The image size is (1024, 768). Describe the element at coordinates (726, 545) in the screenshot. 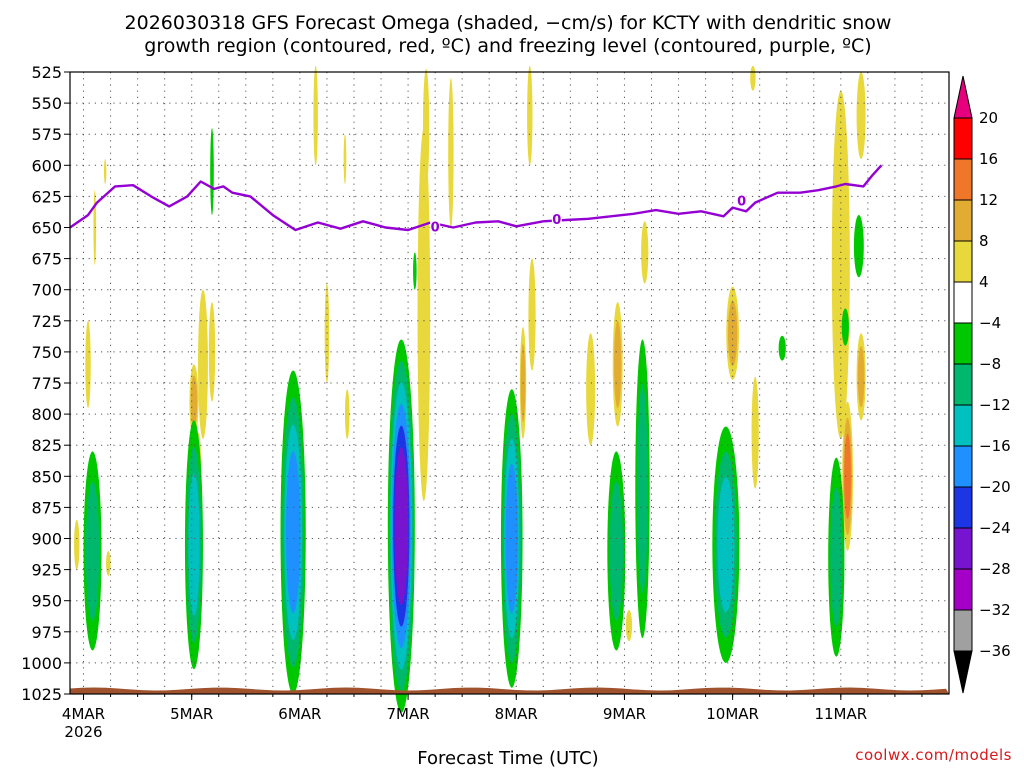

I see `omega-lift-blob-n16` at that location.